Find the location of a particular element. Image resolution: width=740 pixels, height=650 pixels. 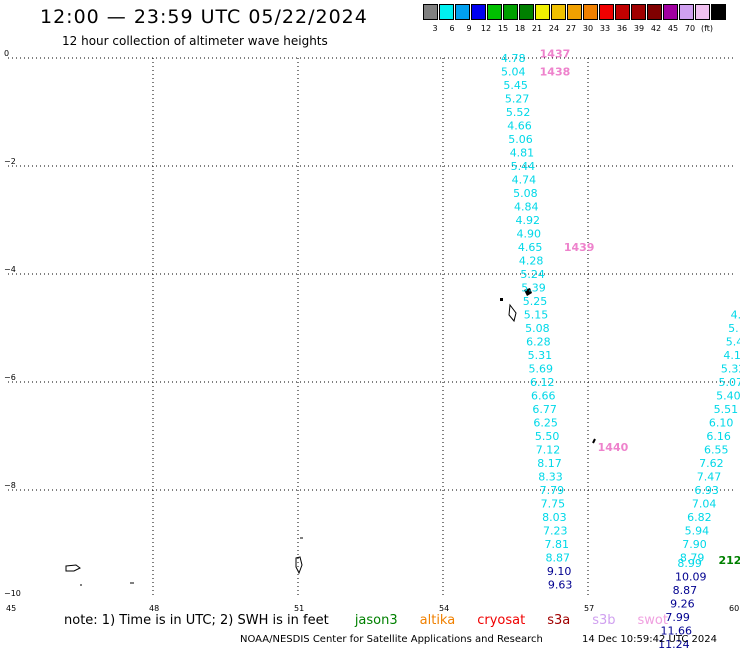

wave-height-label: 5.45 is located at coordinates (515, 85).